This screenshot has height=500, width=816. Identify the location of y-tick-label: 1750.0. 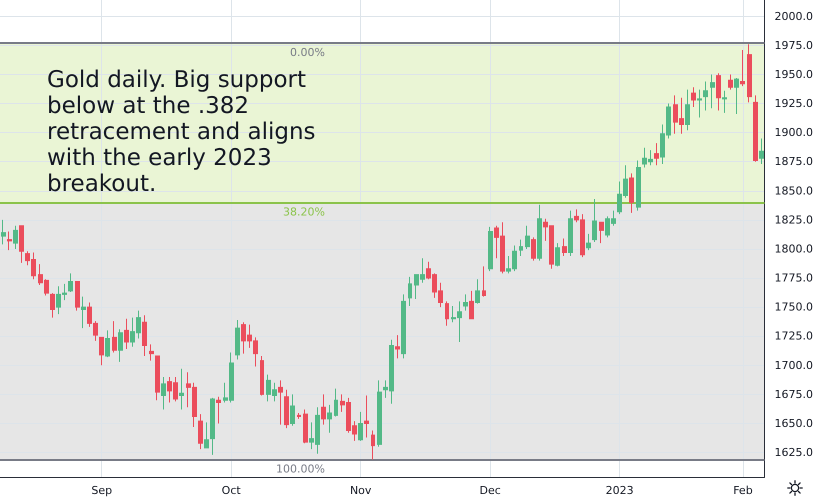
(794, 307).